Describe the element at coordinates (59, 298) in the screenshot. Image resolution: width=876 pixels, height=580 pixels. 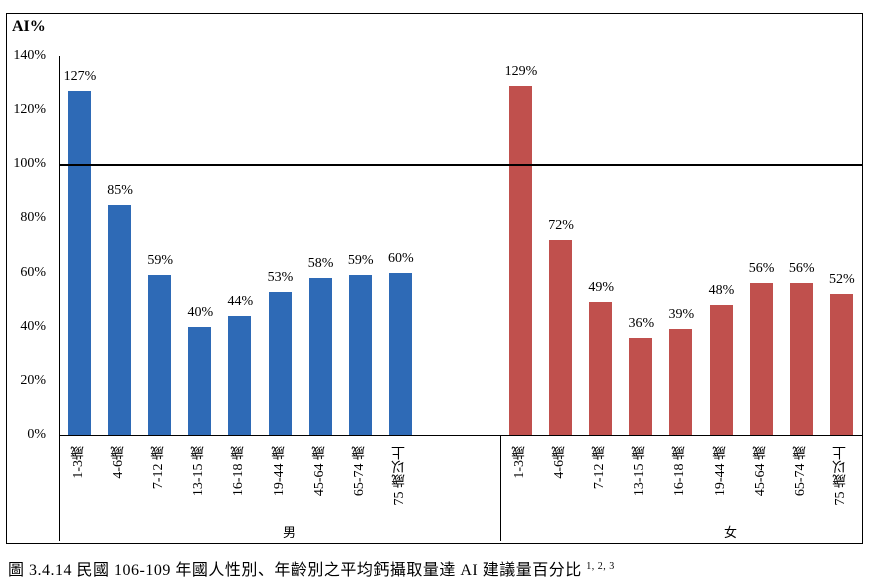
I see `y-axis-line` at that location.